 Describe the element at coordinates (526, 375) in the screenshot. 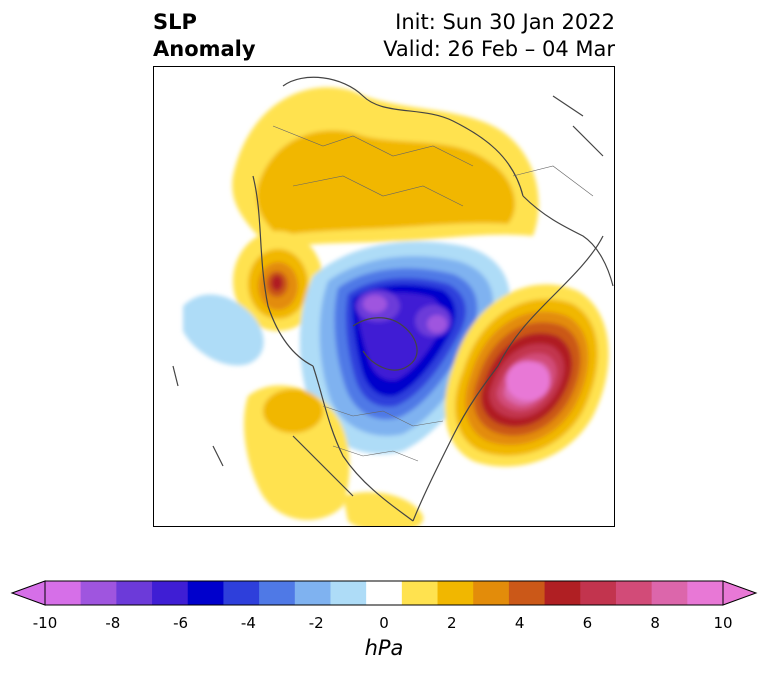

I see `north-pacific-high` at that location.